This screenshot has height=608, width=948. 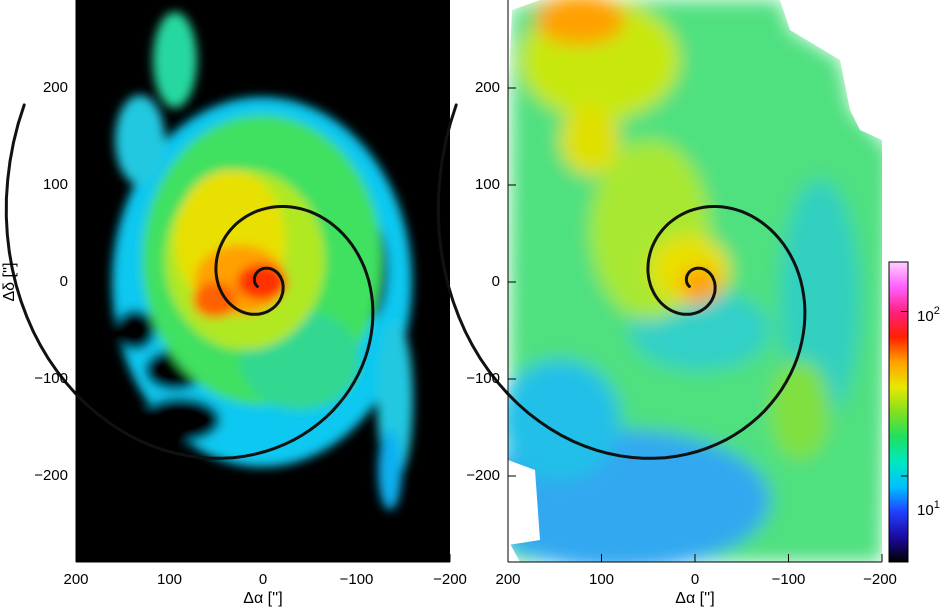 What do you see at coordinates (914, 412) in the screenshot?
I see `colorbar: 10² 10¹` at bounding box center [914, 412].